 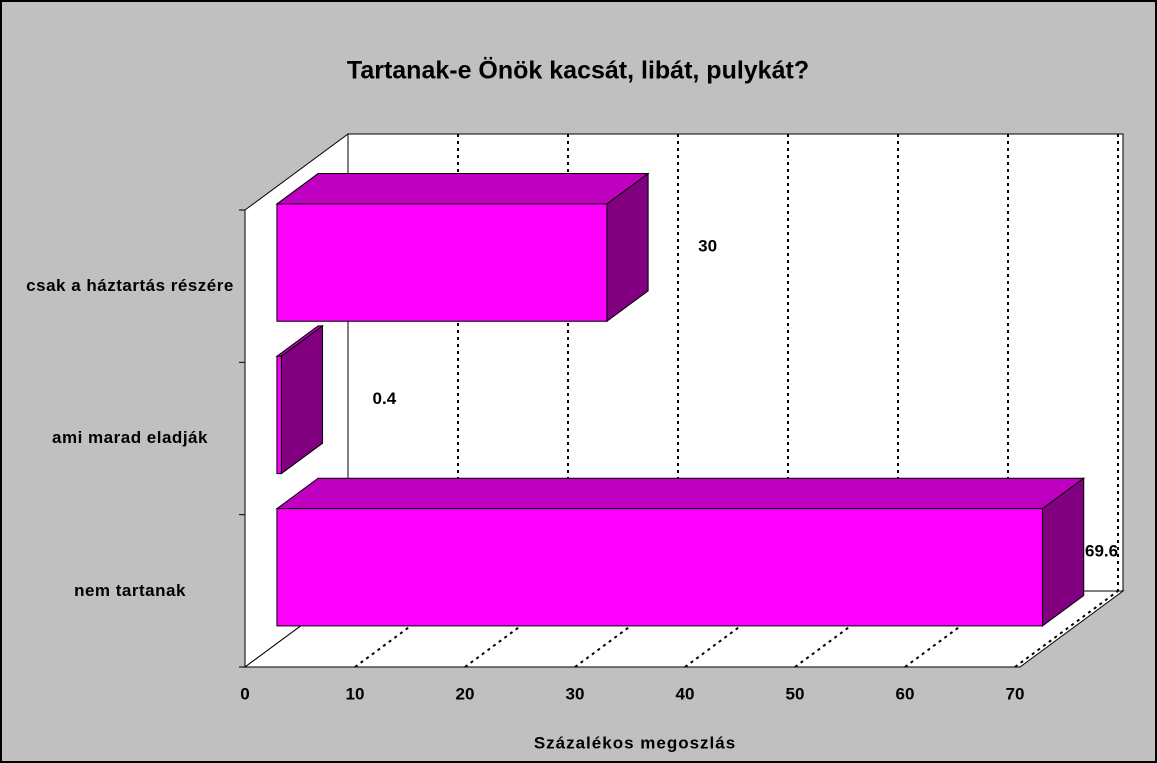 I want to click on y-tick-label-text: ami marad eladják, so click(x=130, y=438).